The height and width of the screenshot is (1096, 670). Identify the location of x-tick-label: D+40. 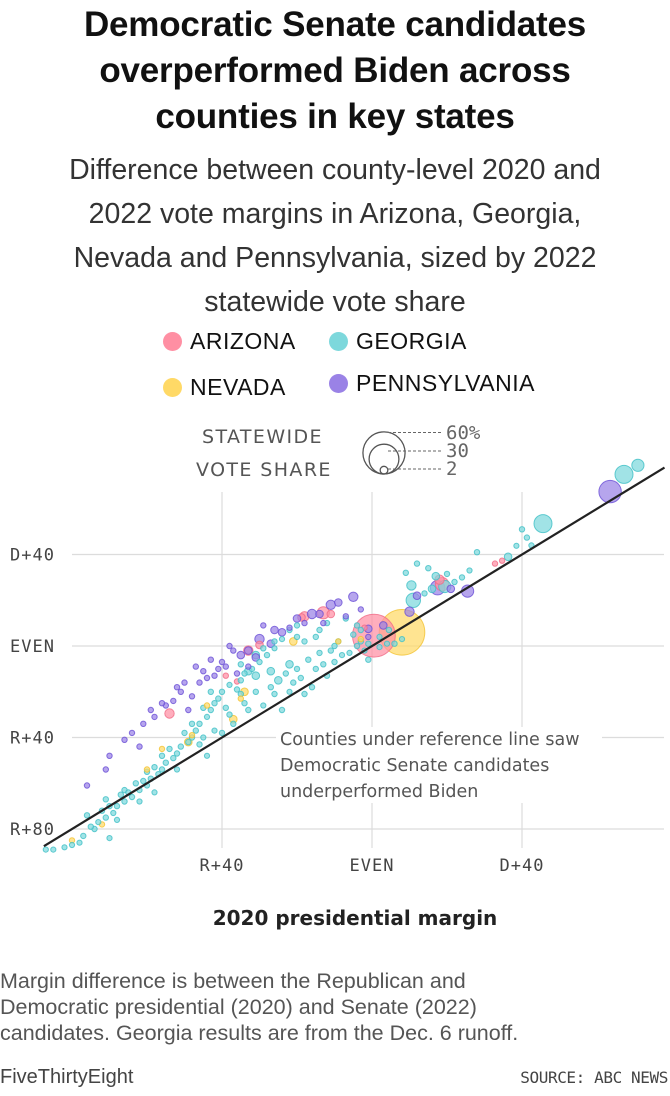
(522, 866).